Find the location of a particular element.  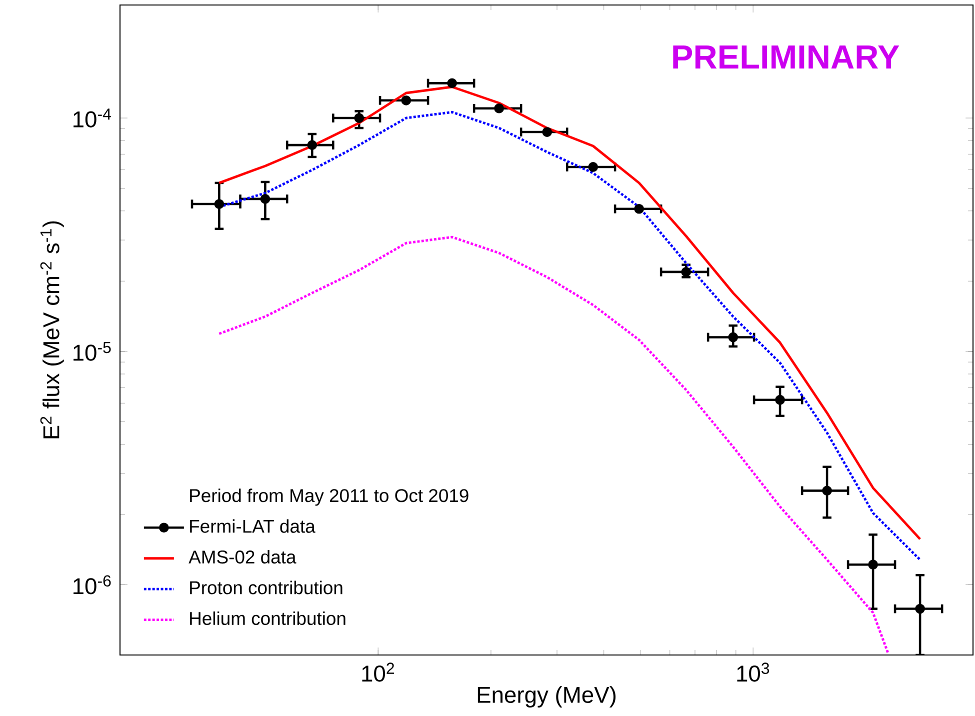

y-tick-label: 10$^{-6}$ is located at coordinates (92, 584).